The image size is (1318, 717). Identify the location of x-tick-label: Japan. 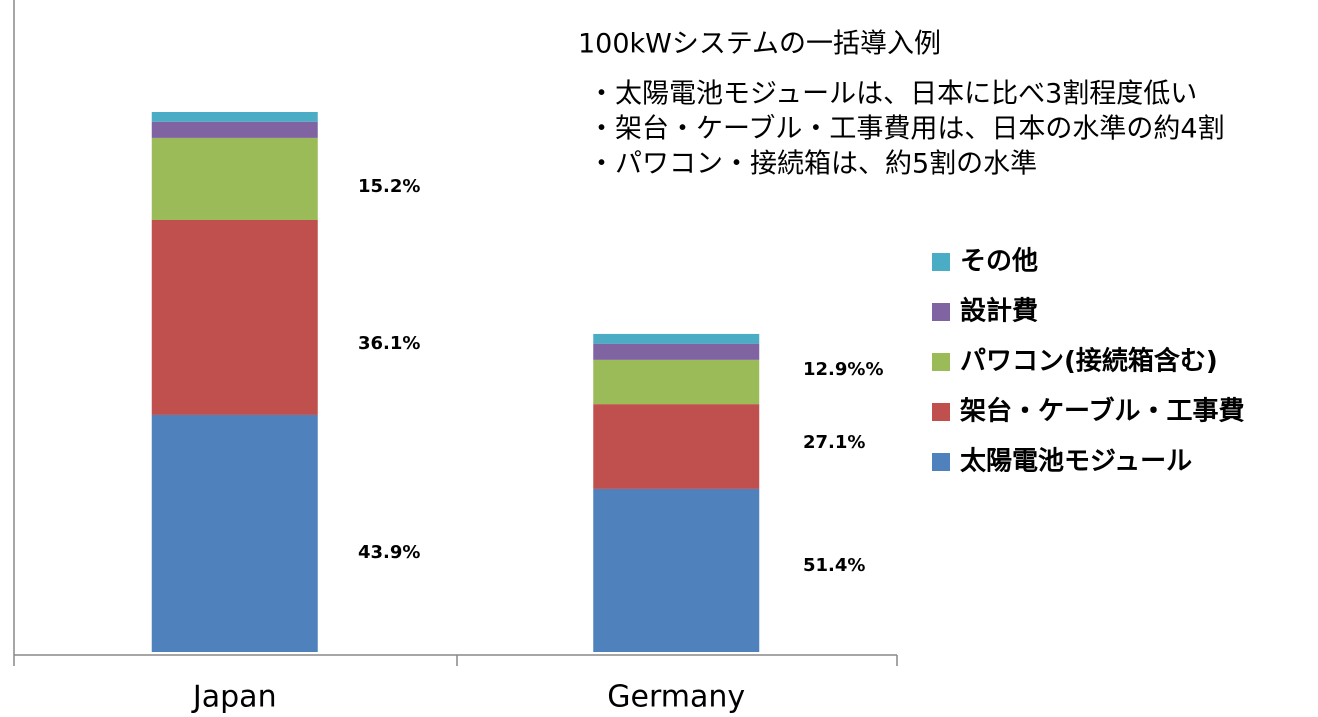
(234, 697).